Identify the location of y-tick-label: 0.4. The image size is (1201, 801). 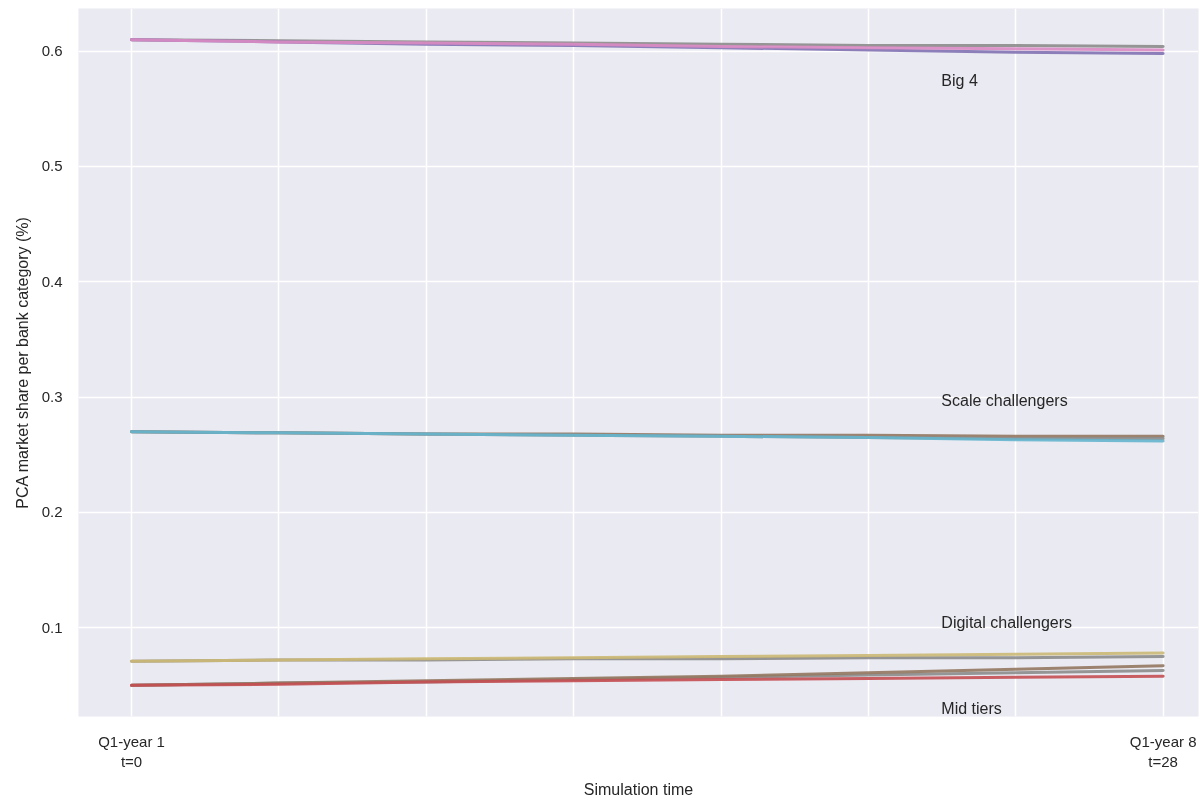
(52, 281).